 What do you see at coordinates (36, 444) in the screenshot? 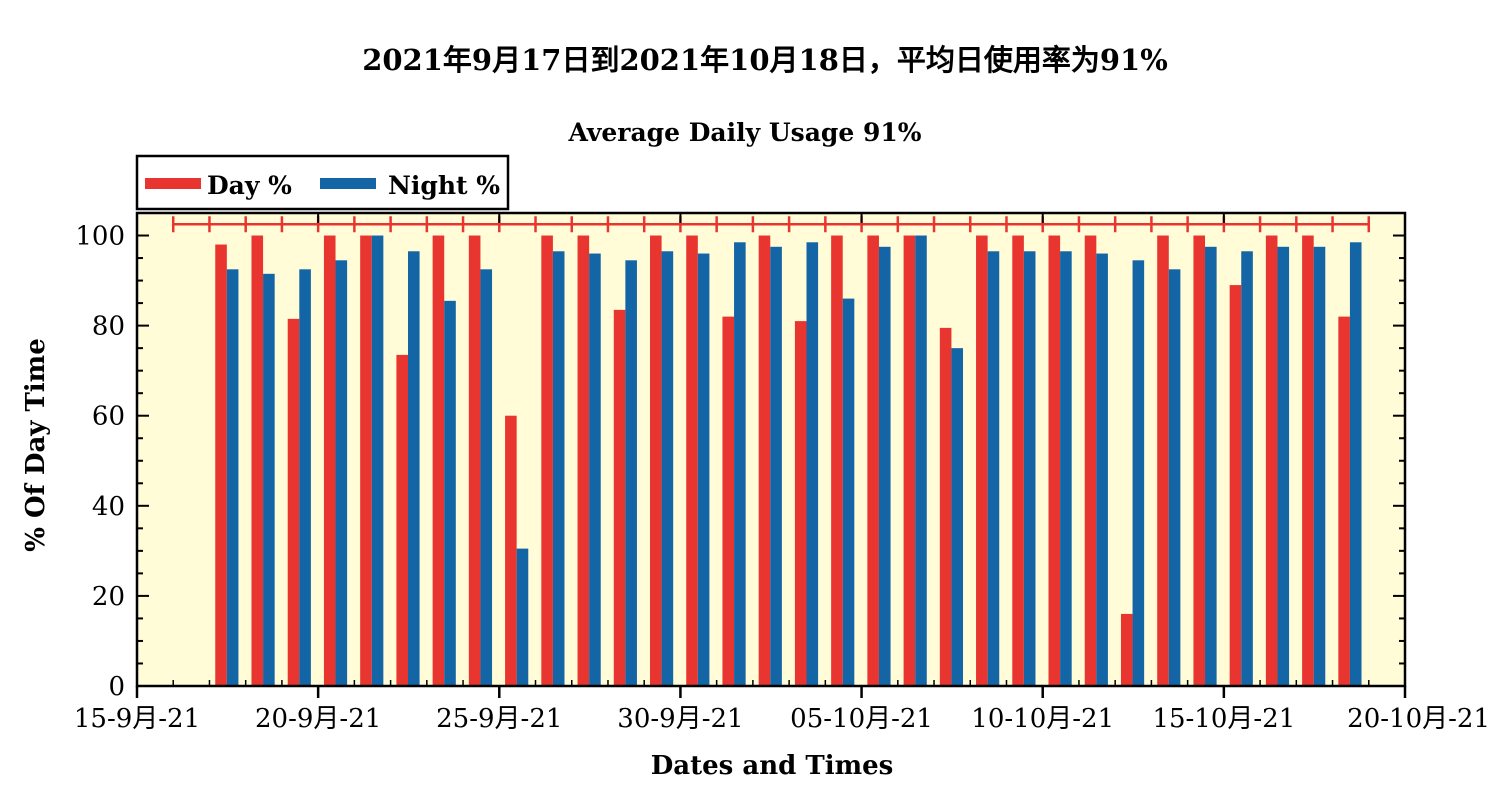
I see `y-axis-label: % Of Day Time` at bounding box center [36, 444].